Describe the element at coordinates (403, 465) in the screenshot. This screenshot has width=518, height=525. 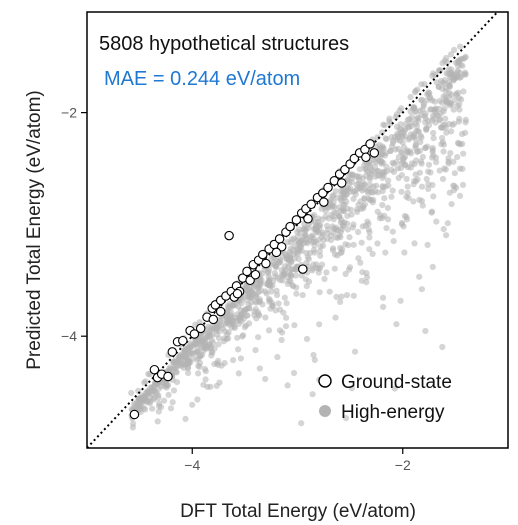
I see `x-tick-label: −2` at that location.